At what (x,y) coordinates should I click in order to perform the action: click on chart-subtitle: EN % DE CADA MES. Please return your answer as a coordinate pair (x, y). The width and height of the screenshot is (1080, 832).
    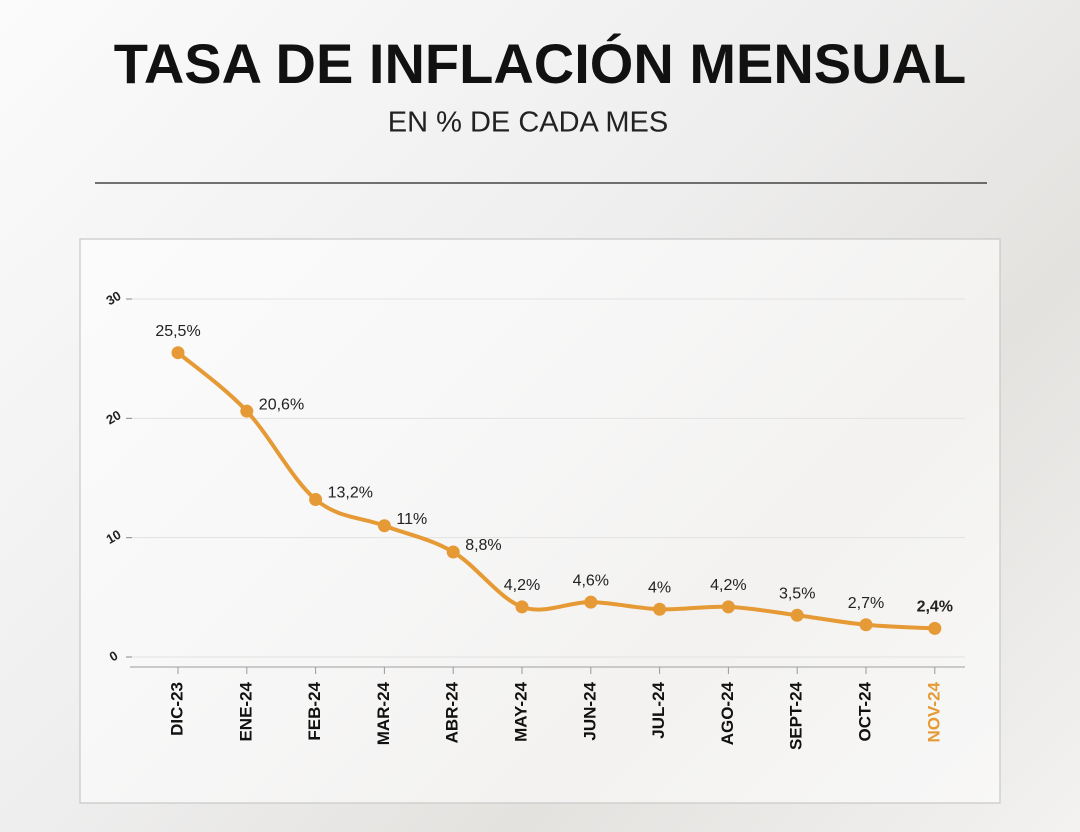
    Looking at the image, I should click on (528, 123).